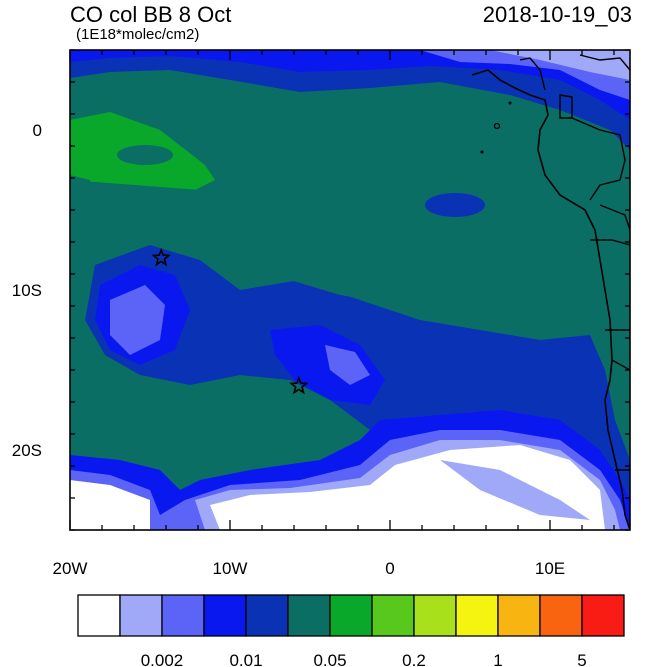  Describe the element at coordinates (27, 450) in the screenshot. I see `y-tick-label: 20S` at that location.